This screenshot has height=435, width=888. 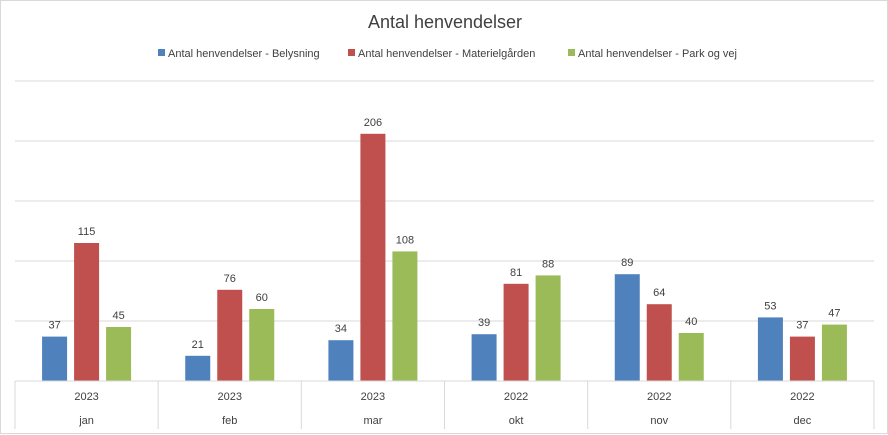 I want to click on legend-label: Antal henvendelser - Park og vej, so click(x=657, y=54).